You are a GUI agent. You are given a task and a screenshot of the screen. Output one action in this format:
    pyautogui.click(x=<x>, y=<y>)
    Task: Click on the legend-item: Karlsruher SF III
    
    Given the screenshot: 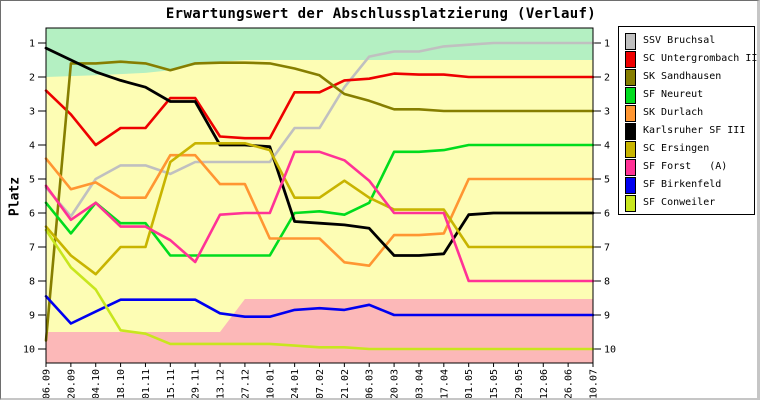 What is the action you would take?
    pyautogui.click(x=686, y=131)
    